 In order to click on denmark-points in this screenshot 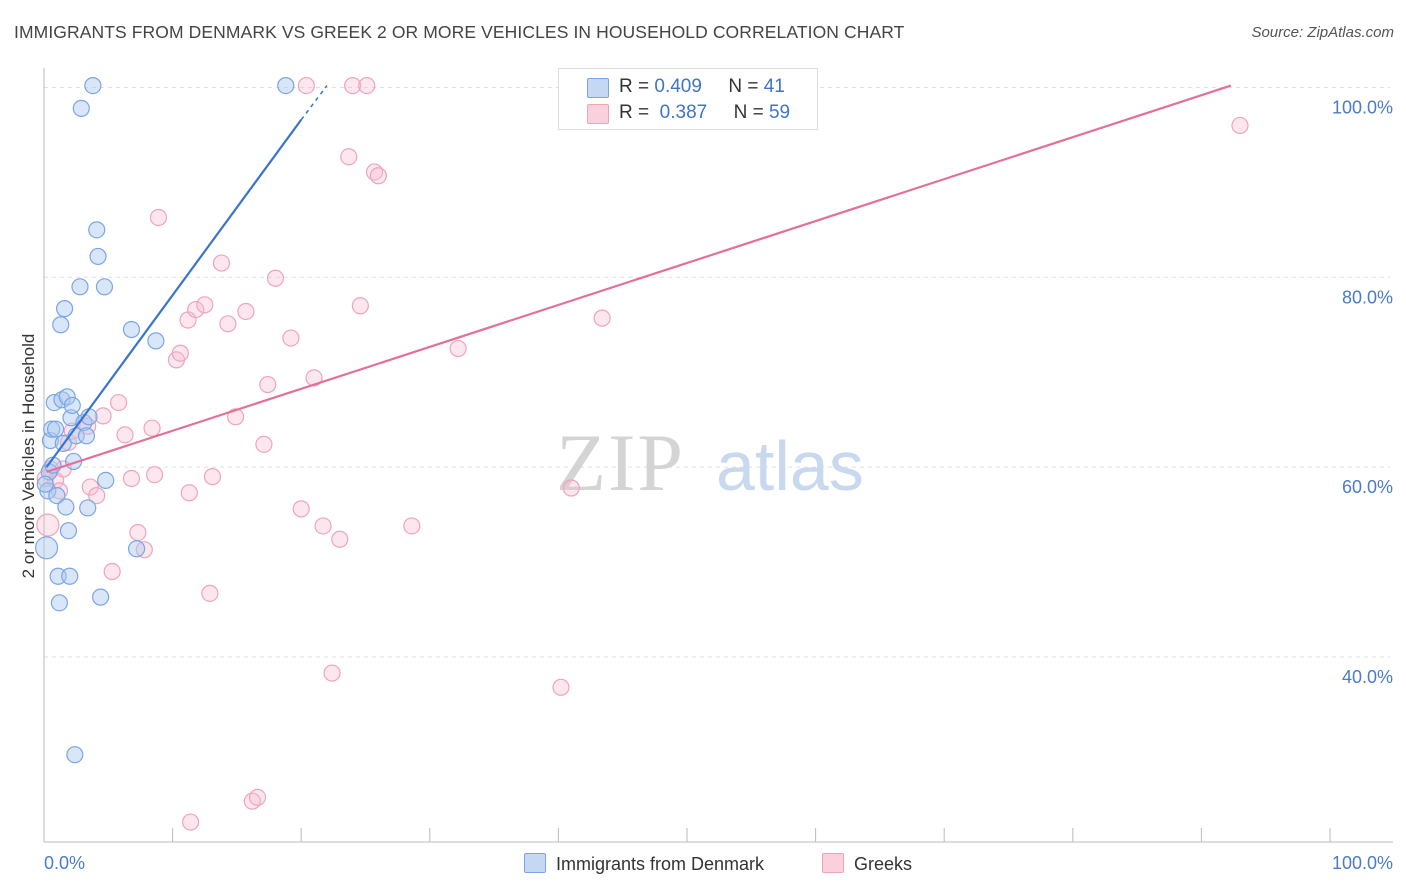, I will do `click(164, 420)`.